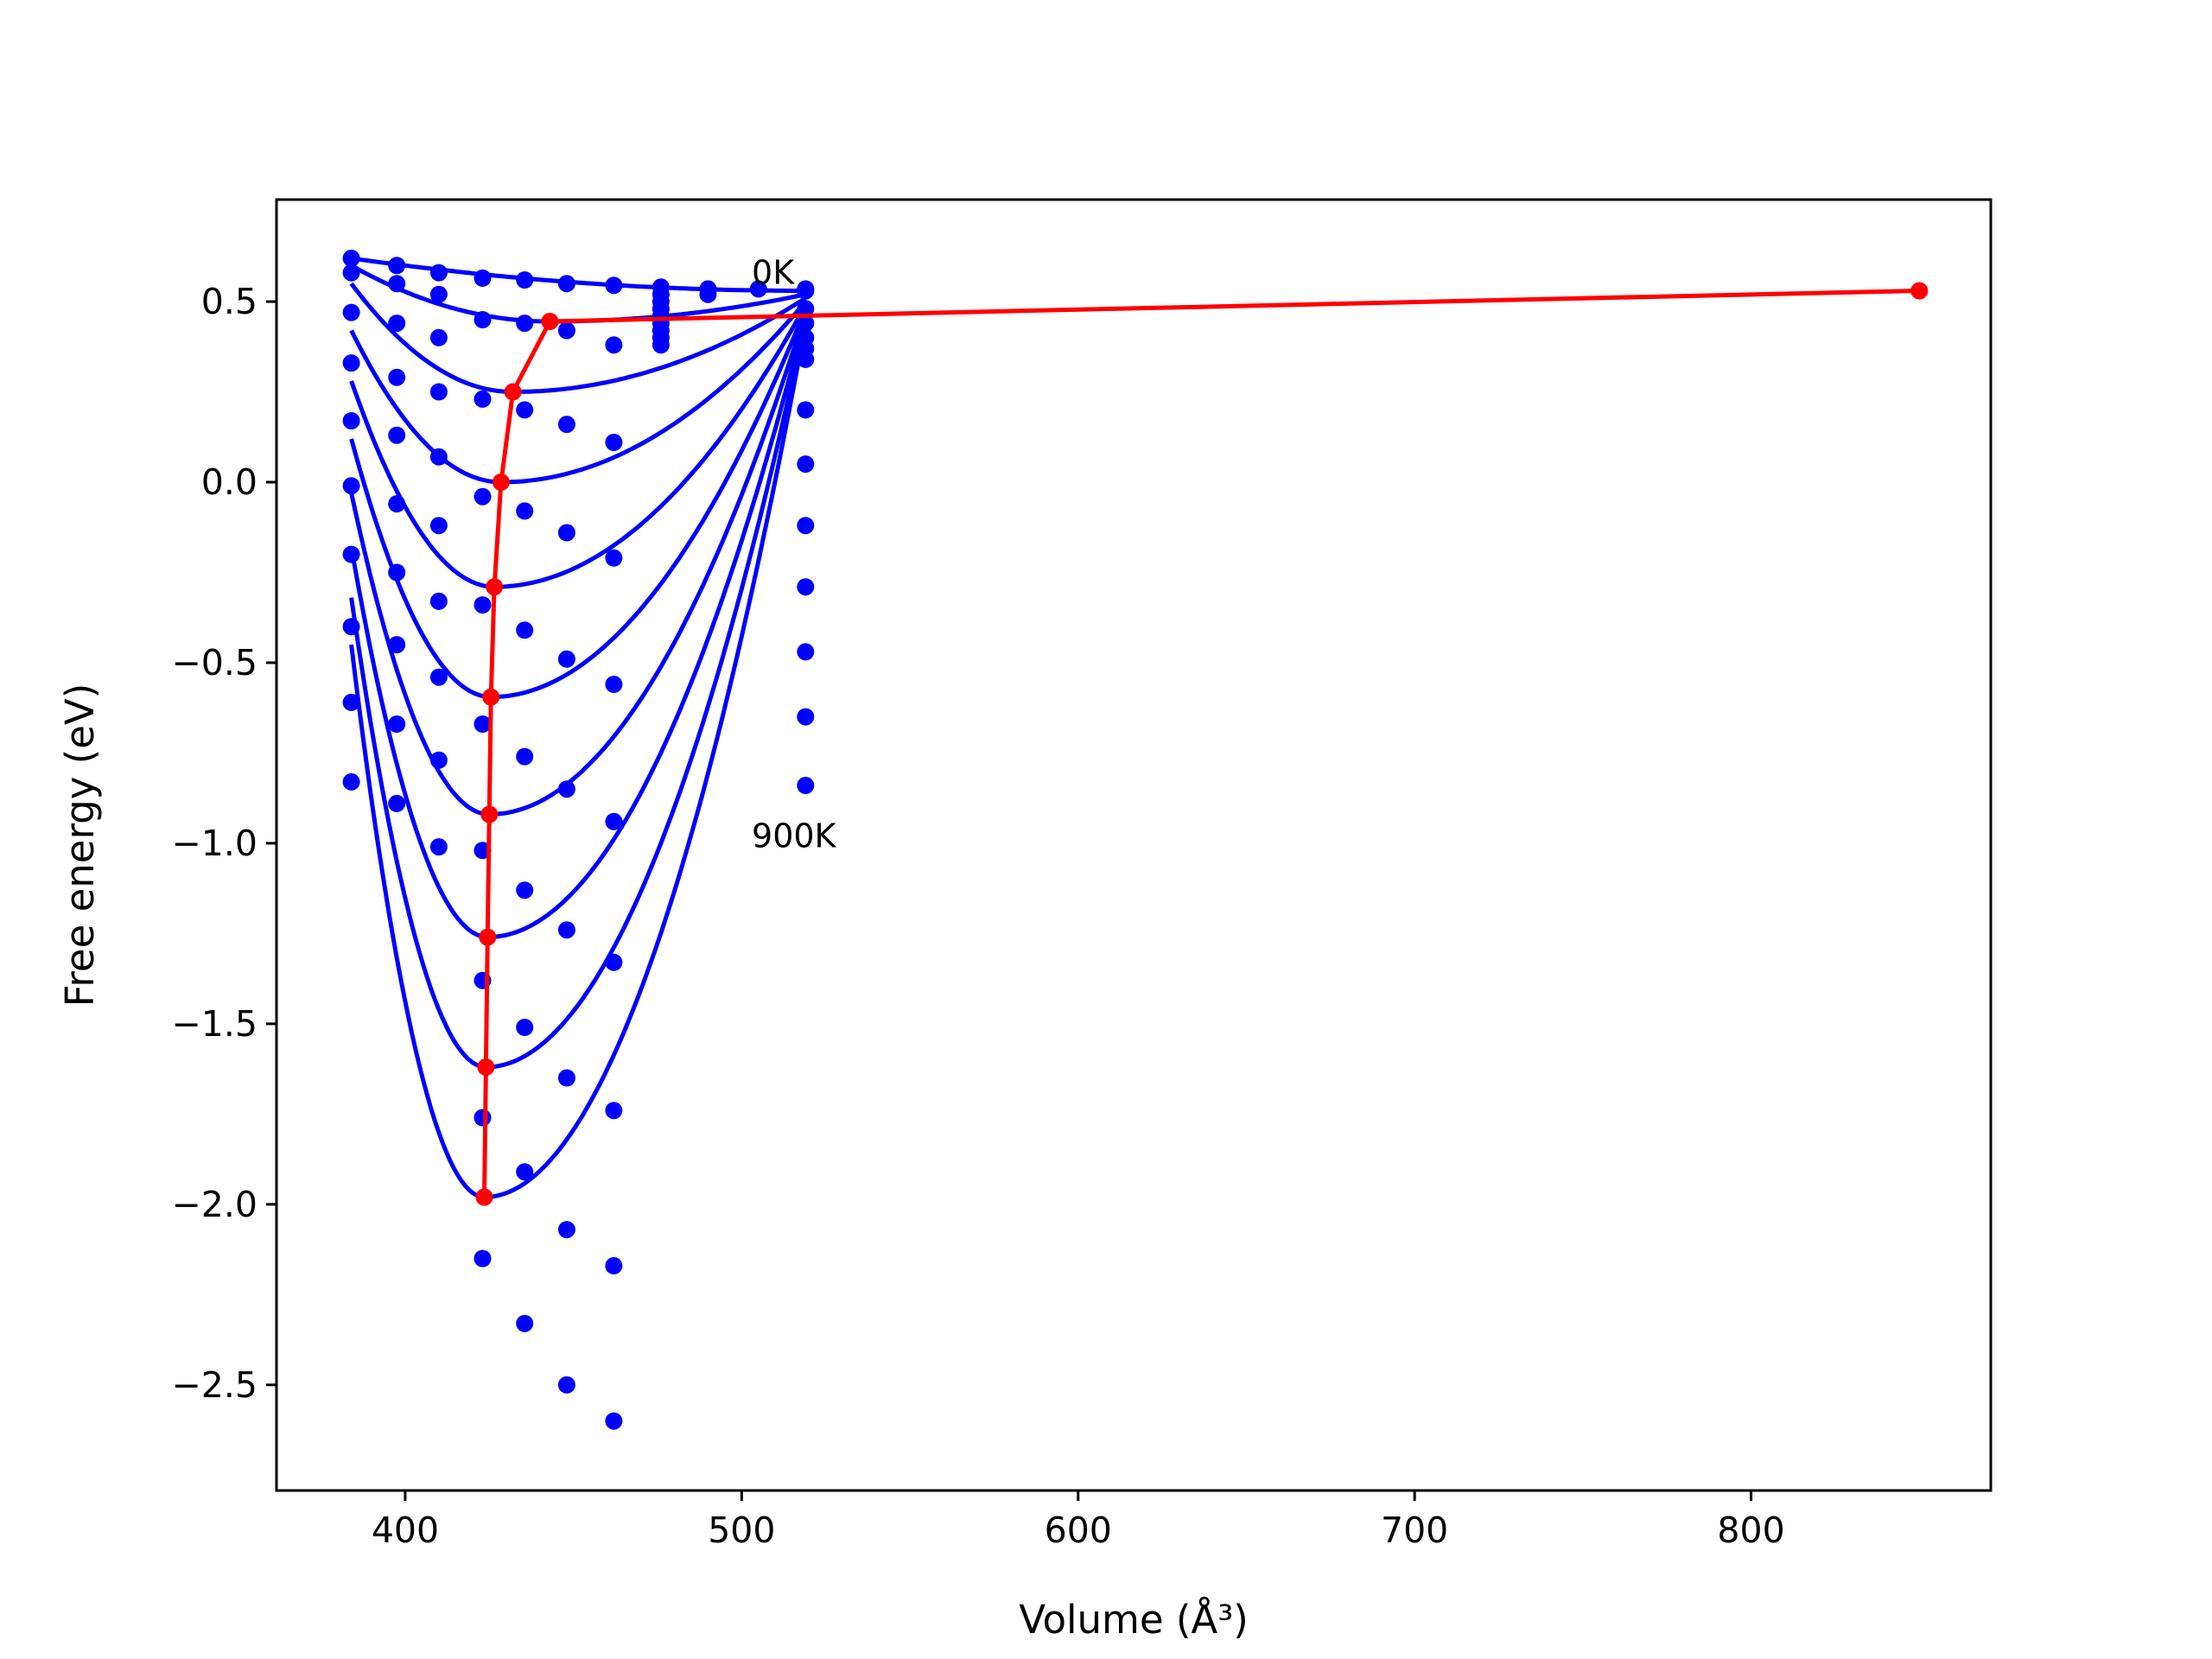 Image resolution: width=2212 pixels, height=1659 pixels. Describe the element at coordinates (229, 301) in the screenshot. I see `y-tick-label-0: 0.5` at that location.